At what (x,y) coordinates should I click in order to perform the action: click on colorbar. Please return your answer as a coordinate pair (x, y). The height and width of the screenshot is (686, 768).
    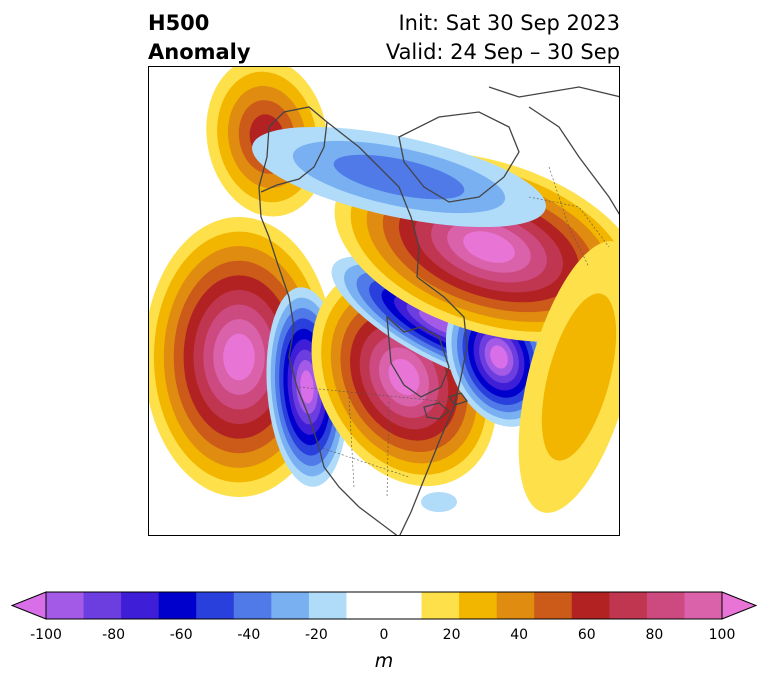
    Looking at the image, I should click on (384, 605).